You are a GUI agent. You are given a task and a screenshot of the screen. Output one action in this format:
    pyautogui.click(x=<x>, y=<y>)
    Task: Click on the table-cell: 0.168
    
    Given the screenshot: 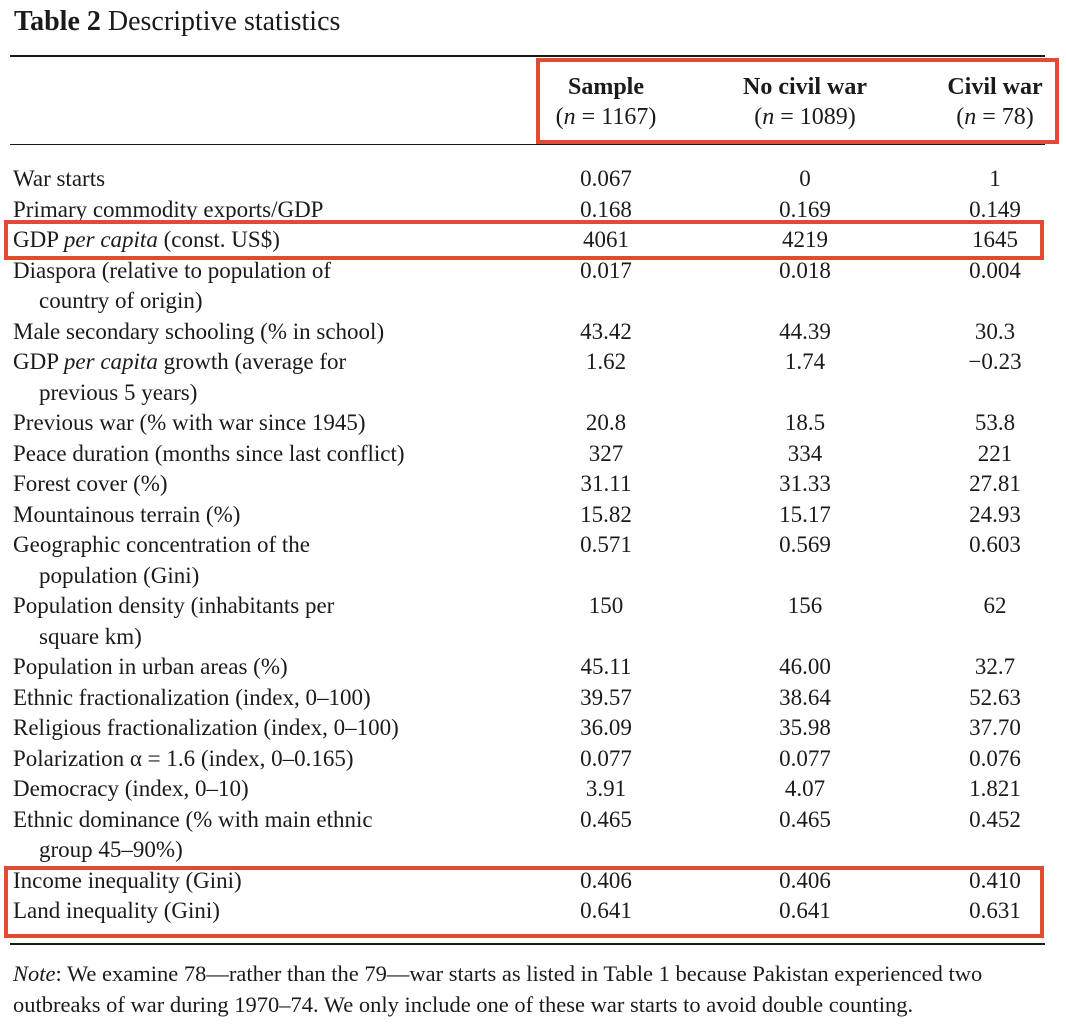 What is the action you would take?
    pyautogui.click(x=606, y=209)
    